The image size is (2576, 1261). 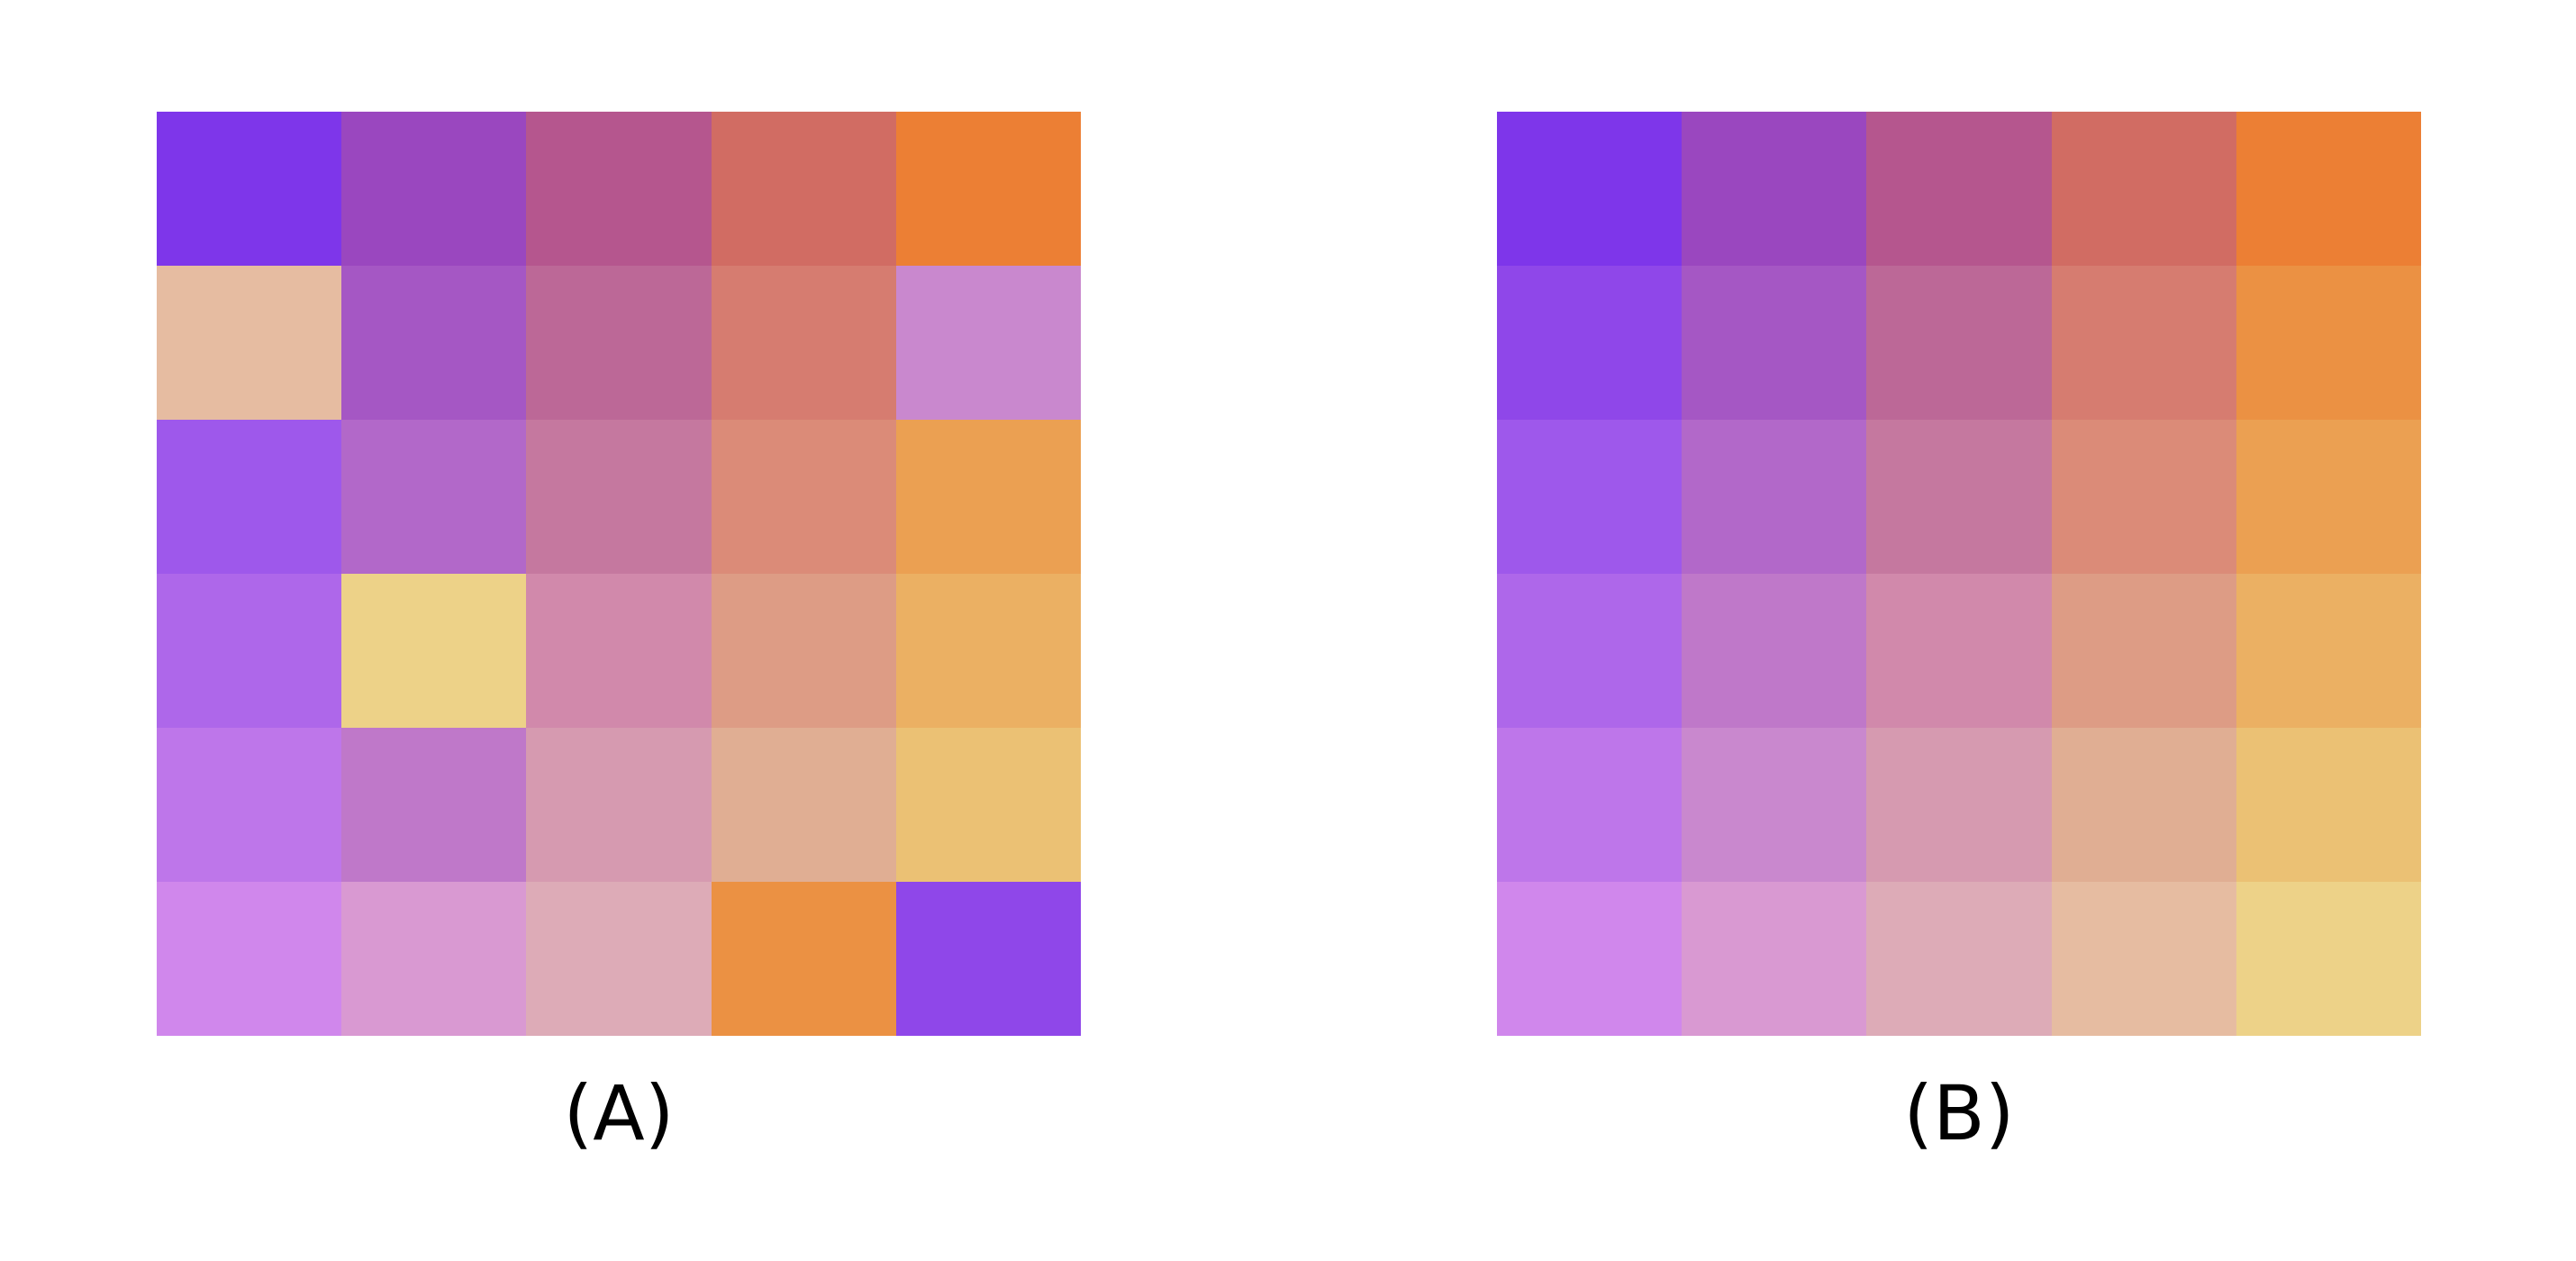 What do you see at coordinates (1774, 497) in the screenshot?
I see `grid-b-cell-r3-c2` at bounding box center [1774, 497].